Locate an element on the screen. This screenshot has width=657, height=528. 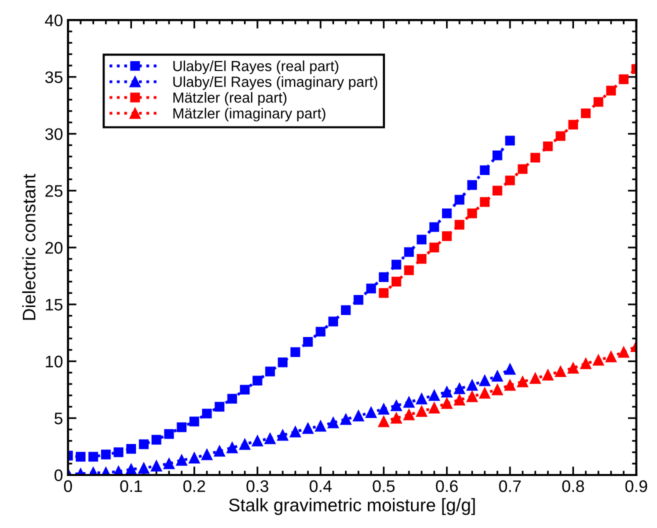
y-tick-label: 15 is located at coordinates (54, 304).